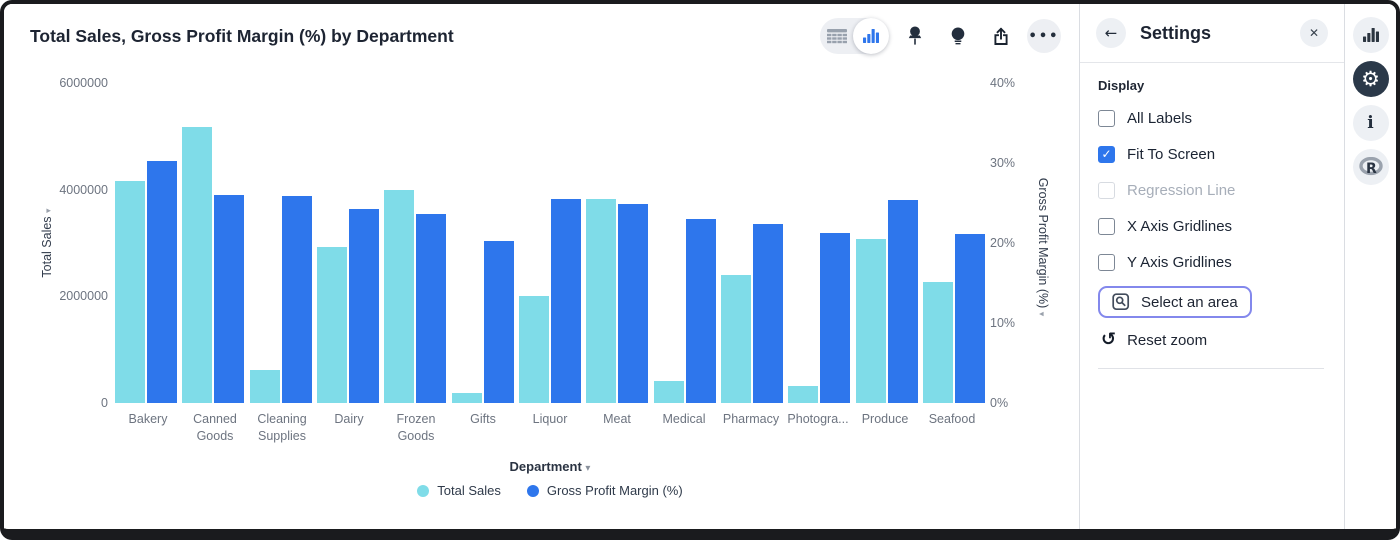 The width and height of the screenshot is (1400, 540). What do you see at coordinates (545, 466) in the screenshot?
I see `x-axis-field-label: Department` at bounding box center [545, 466].